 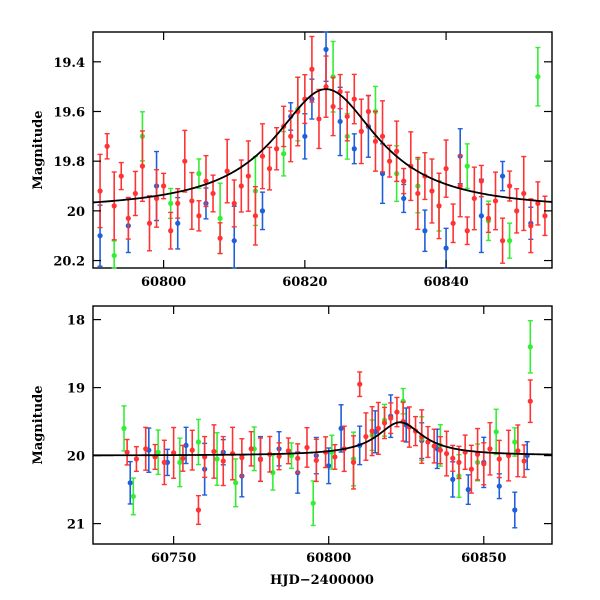 What do you see at coordinates (304, 282) in the screenshot?
I see `top-x-tick-label: 60820` at bounding box center [304, 282].